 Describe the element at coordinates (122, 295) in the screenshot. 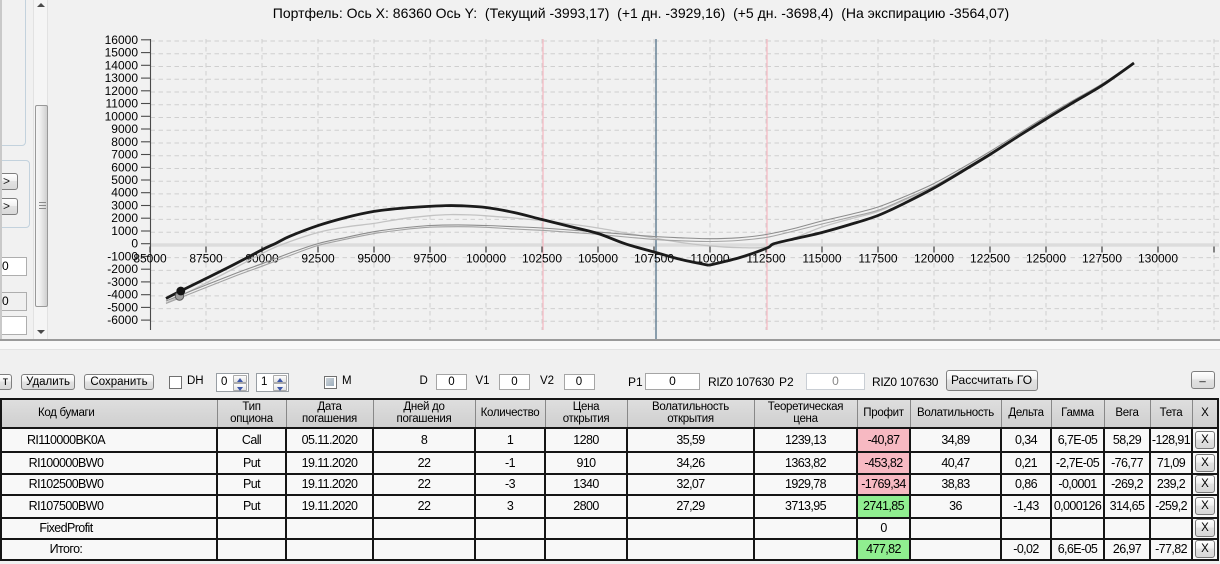

I see `svg-text: -4000` at that location.